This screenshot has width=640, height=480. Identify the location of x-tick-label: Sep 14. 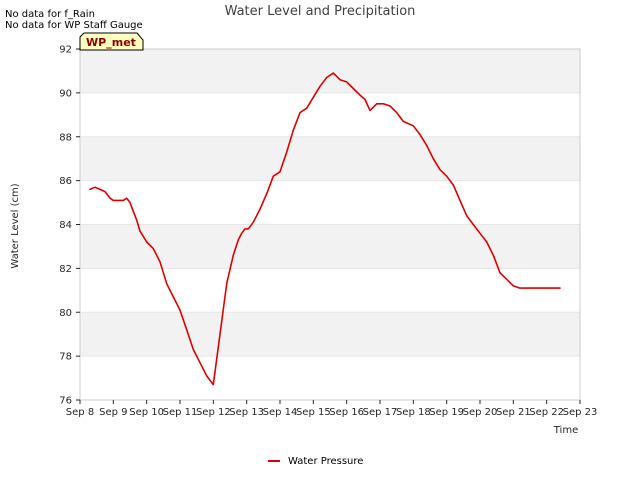
(280, 412).